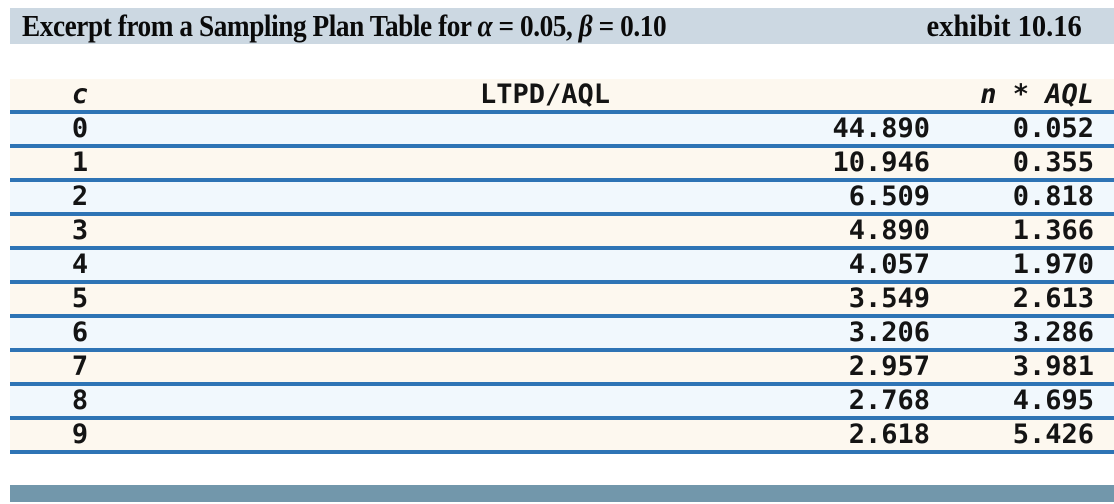 Image resolution: width=1114 pixels, height=504 pixels. Describe the element at coordinates (1004, 25) in the screenshot. I see `exhibit-number: exhibit 10.16` at that location.